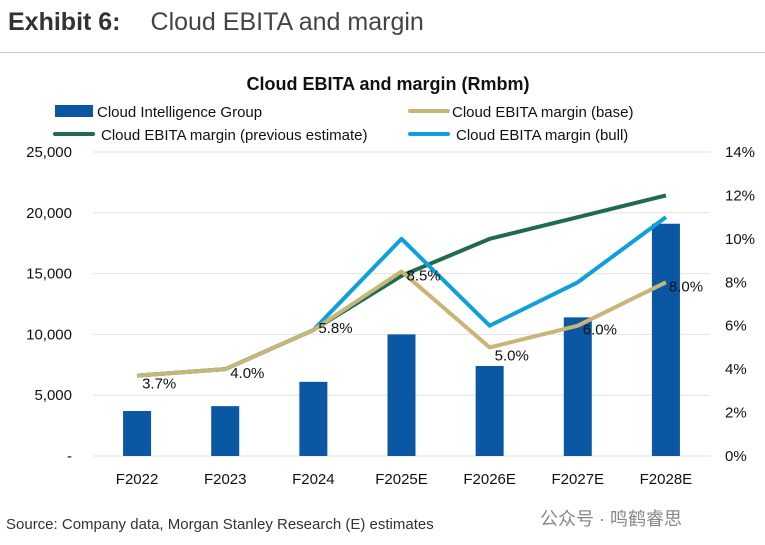 This screenshot has width=765, height=545. What do you see at coordinates (388, 84) in the screenshot?
I see `chart-title: Cloud EBITA and margin (Rmbm)` at bounding box center [388, 84].